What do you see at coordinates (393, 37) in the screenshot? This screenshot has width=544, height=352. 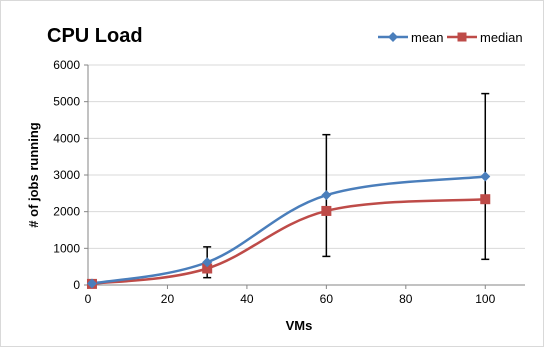 I see `legend-diamond-icon` at bounding box center [393, 37].